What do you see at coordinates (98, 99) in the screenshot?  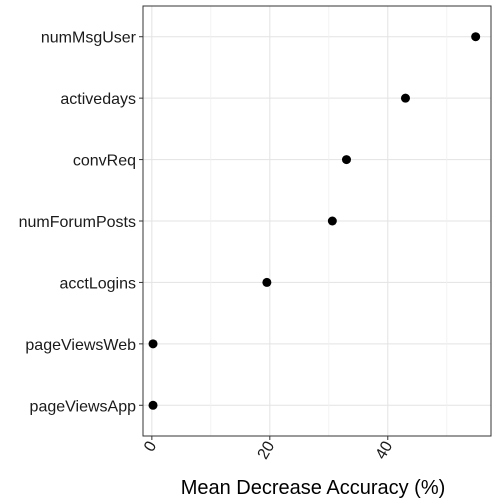 I see `y-tick-label: activedays` at bounding box center [98, 99].